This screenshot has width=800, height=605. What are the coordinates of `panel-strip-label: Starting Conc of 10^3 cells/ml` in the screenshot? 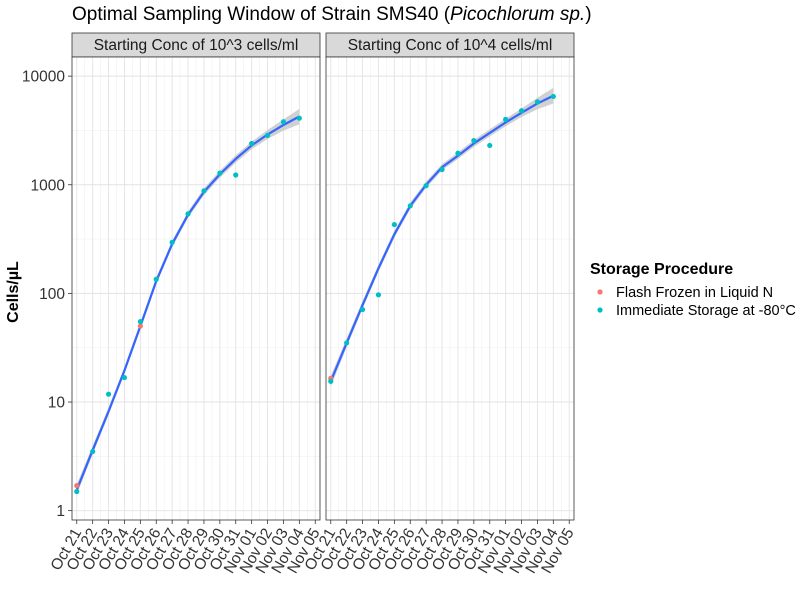 It's located at (196, 45).